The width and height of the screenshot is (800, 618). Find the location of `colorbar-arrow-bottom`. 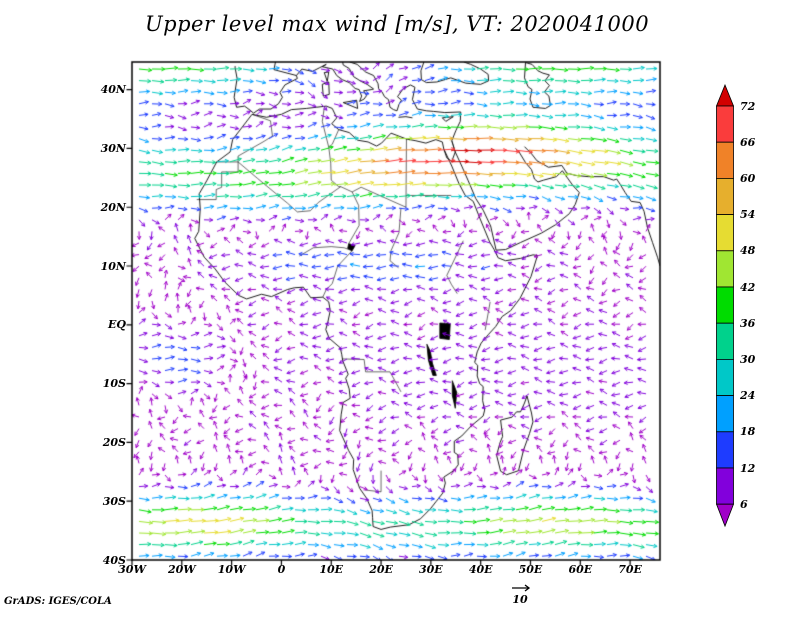

colorbar-arrow-bottom is located at coordinates (725, 515).